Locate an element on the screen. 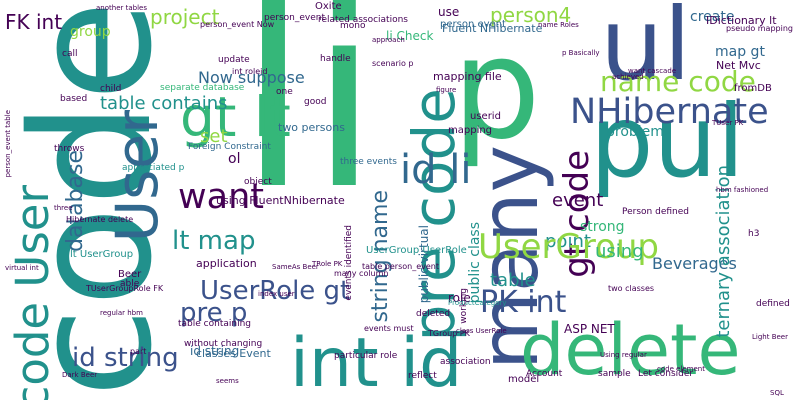 The image size is (800, 400). word-defined: defined is located at coordinates (773, 304).